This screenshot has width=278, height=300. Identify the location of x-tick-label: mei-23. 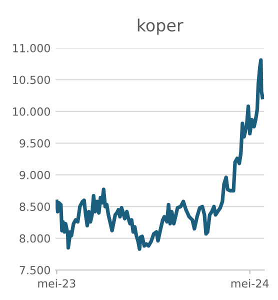
(57, 283).